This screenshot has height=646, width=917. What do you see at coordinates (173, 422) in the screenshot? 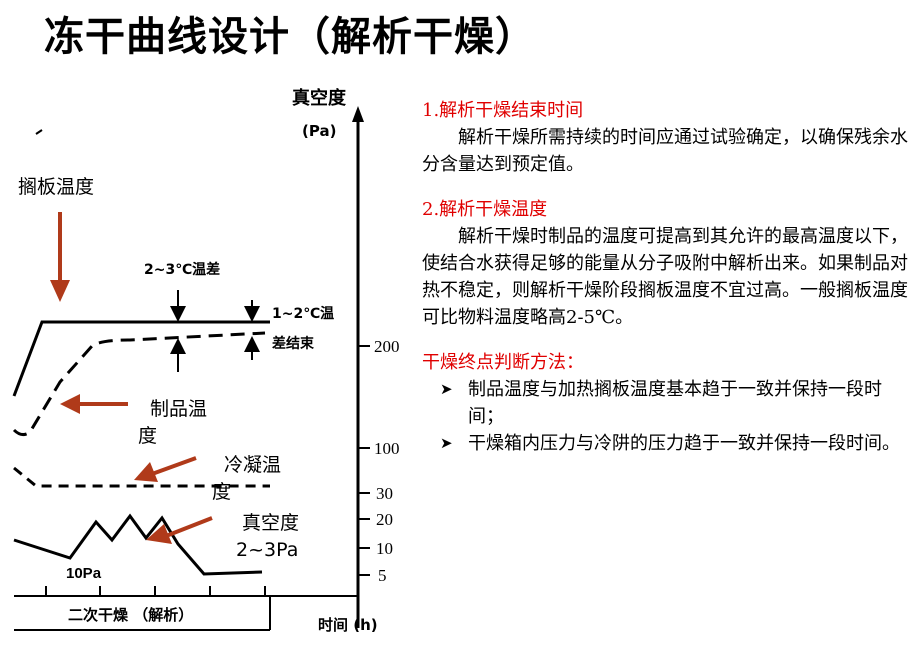
I see `product-temp-callout: 制品温度` at bounding box center [173, 422].